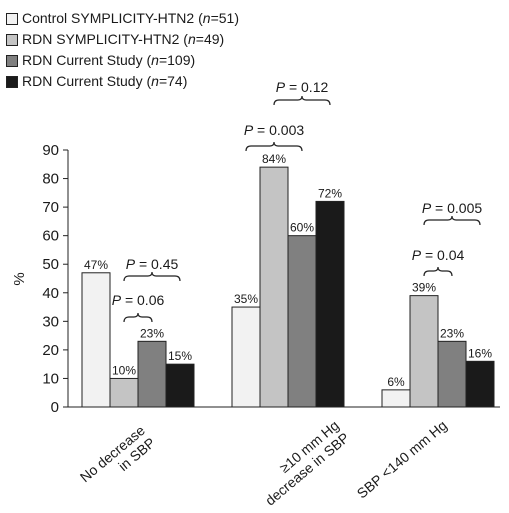 The image size is (509, 513). Describe the element at coordinates (124, 370) in the screenshot. I see `bar-value-label: 10%` at that location.